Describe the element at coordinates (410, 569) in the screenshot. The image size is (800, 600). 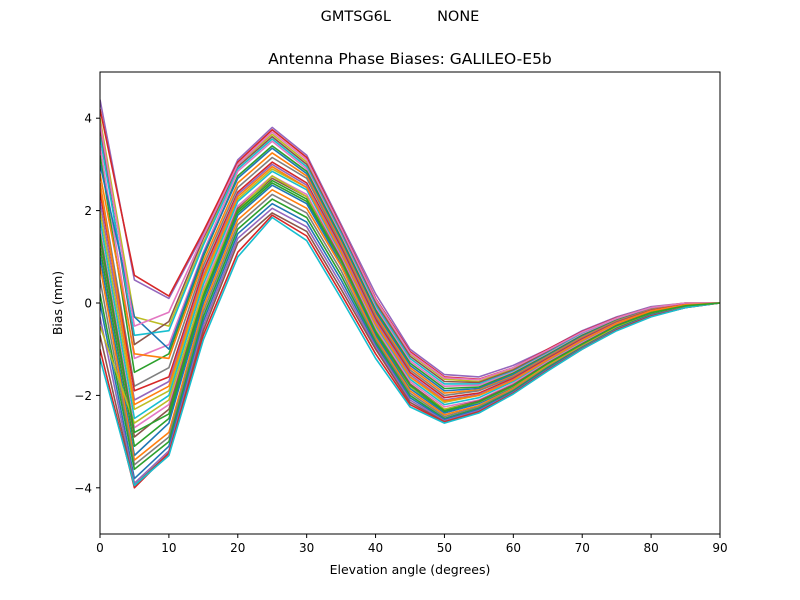
I see `x-axis-label: Elevation angle (degrees)` at that location.